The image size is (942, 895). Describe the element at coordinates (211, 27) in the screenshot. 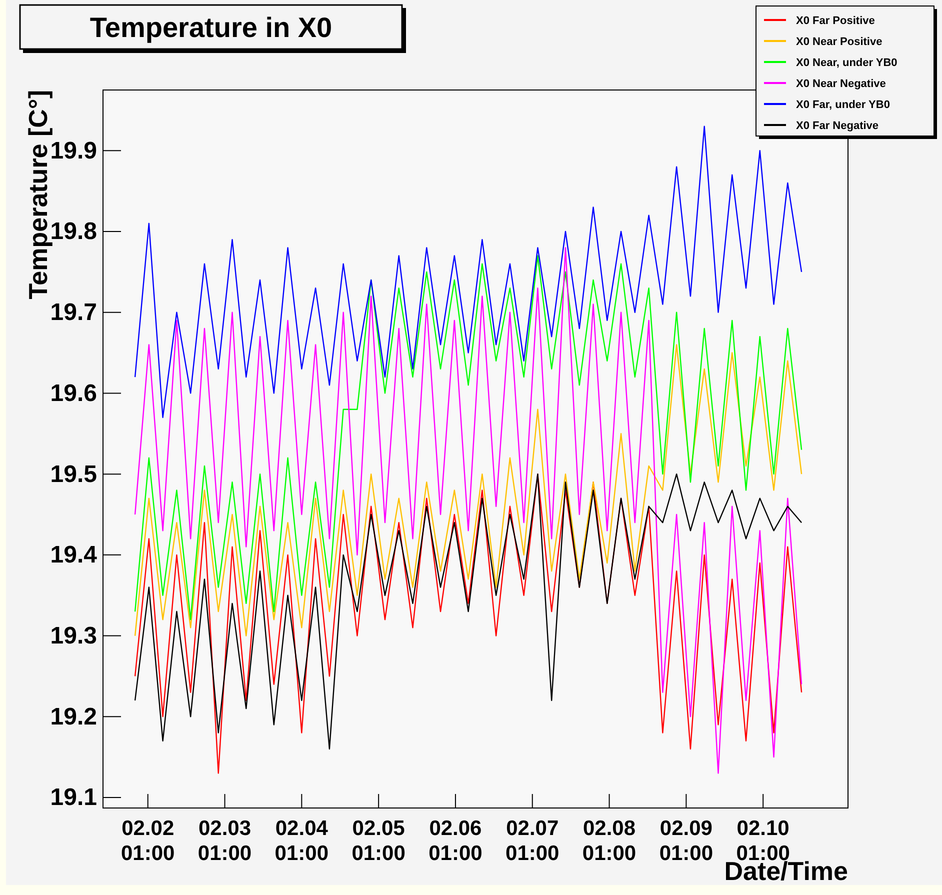

I see `chart-title: Temperature in X0` at that location.